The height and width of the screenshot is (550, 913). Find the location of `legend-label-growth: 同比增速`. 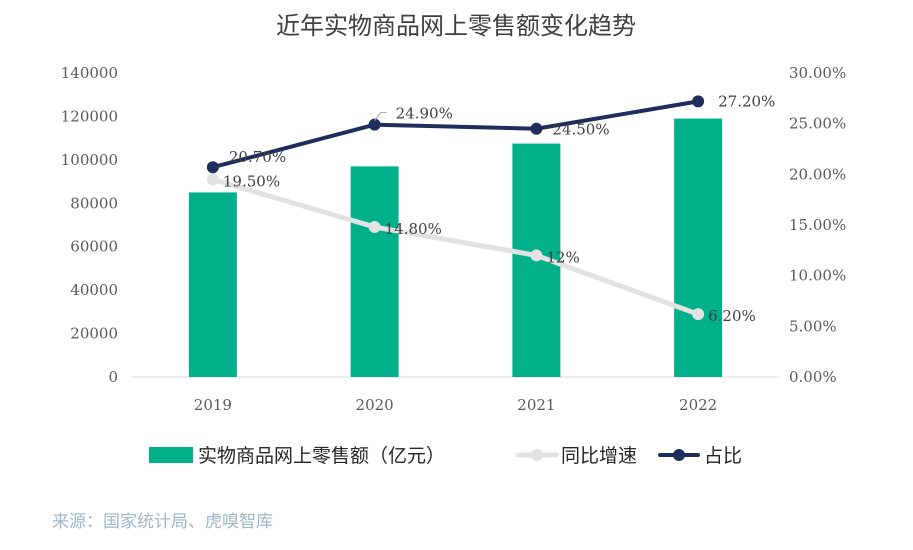

legend-label-growth: 同比增速 is located at coordinates (599, 456).